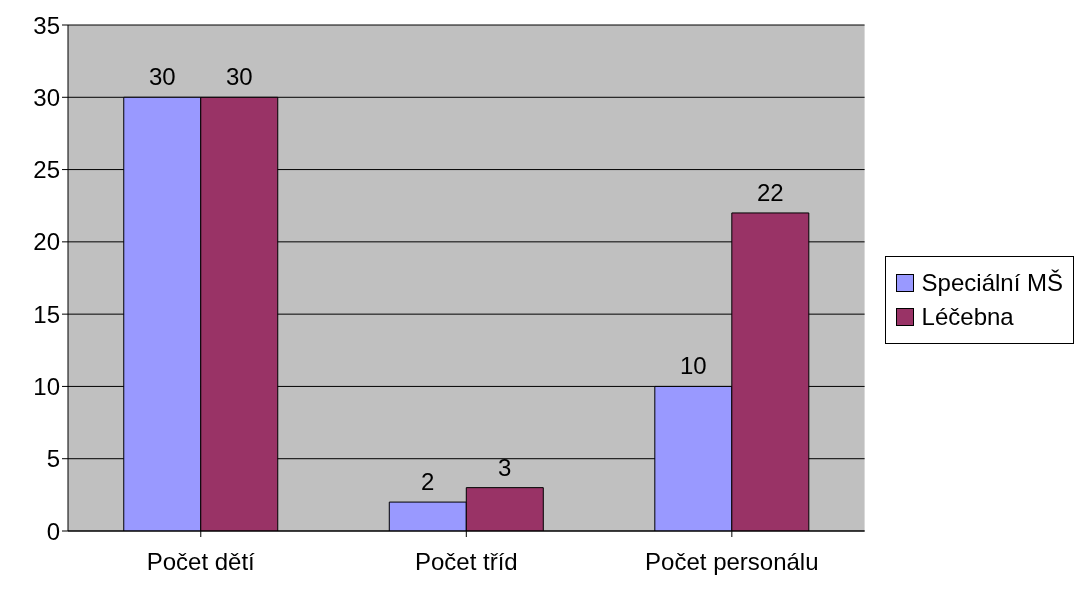  I want to click on y-tick-label: 30, so click(46, 97).